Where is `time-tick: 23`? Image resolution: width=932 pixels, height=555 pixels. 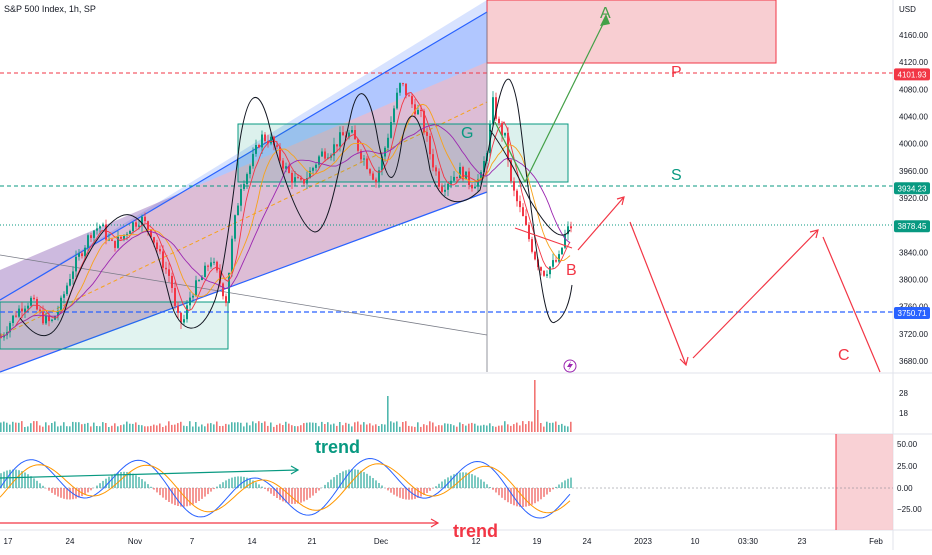
time-tick: 23 is located at coordinates (802, 541).